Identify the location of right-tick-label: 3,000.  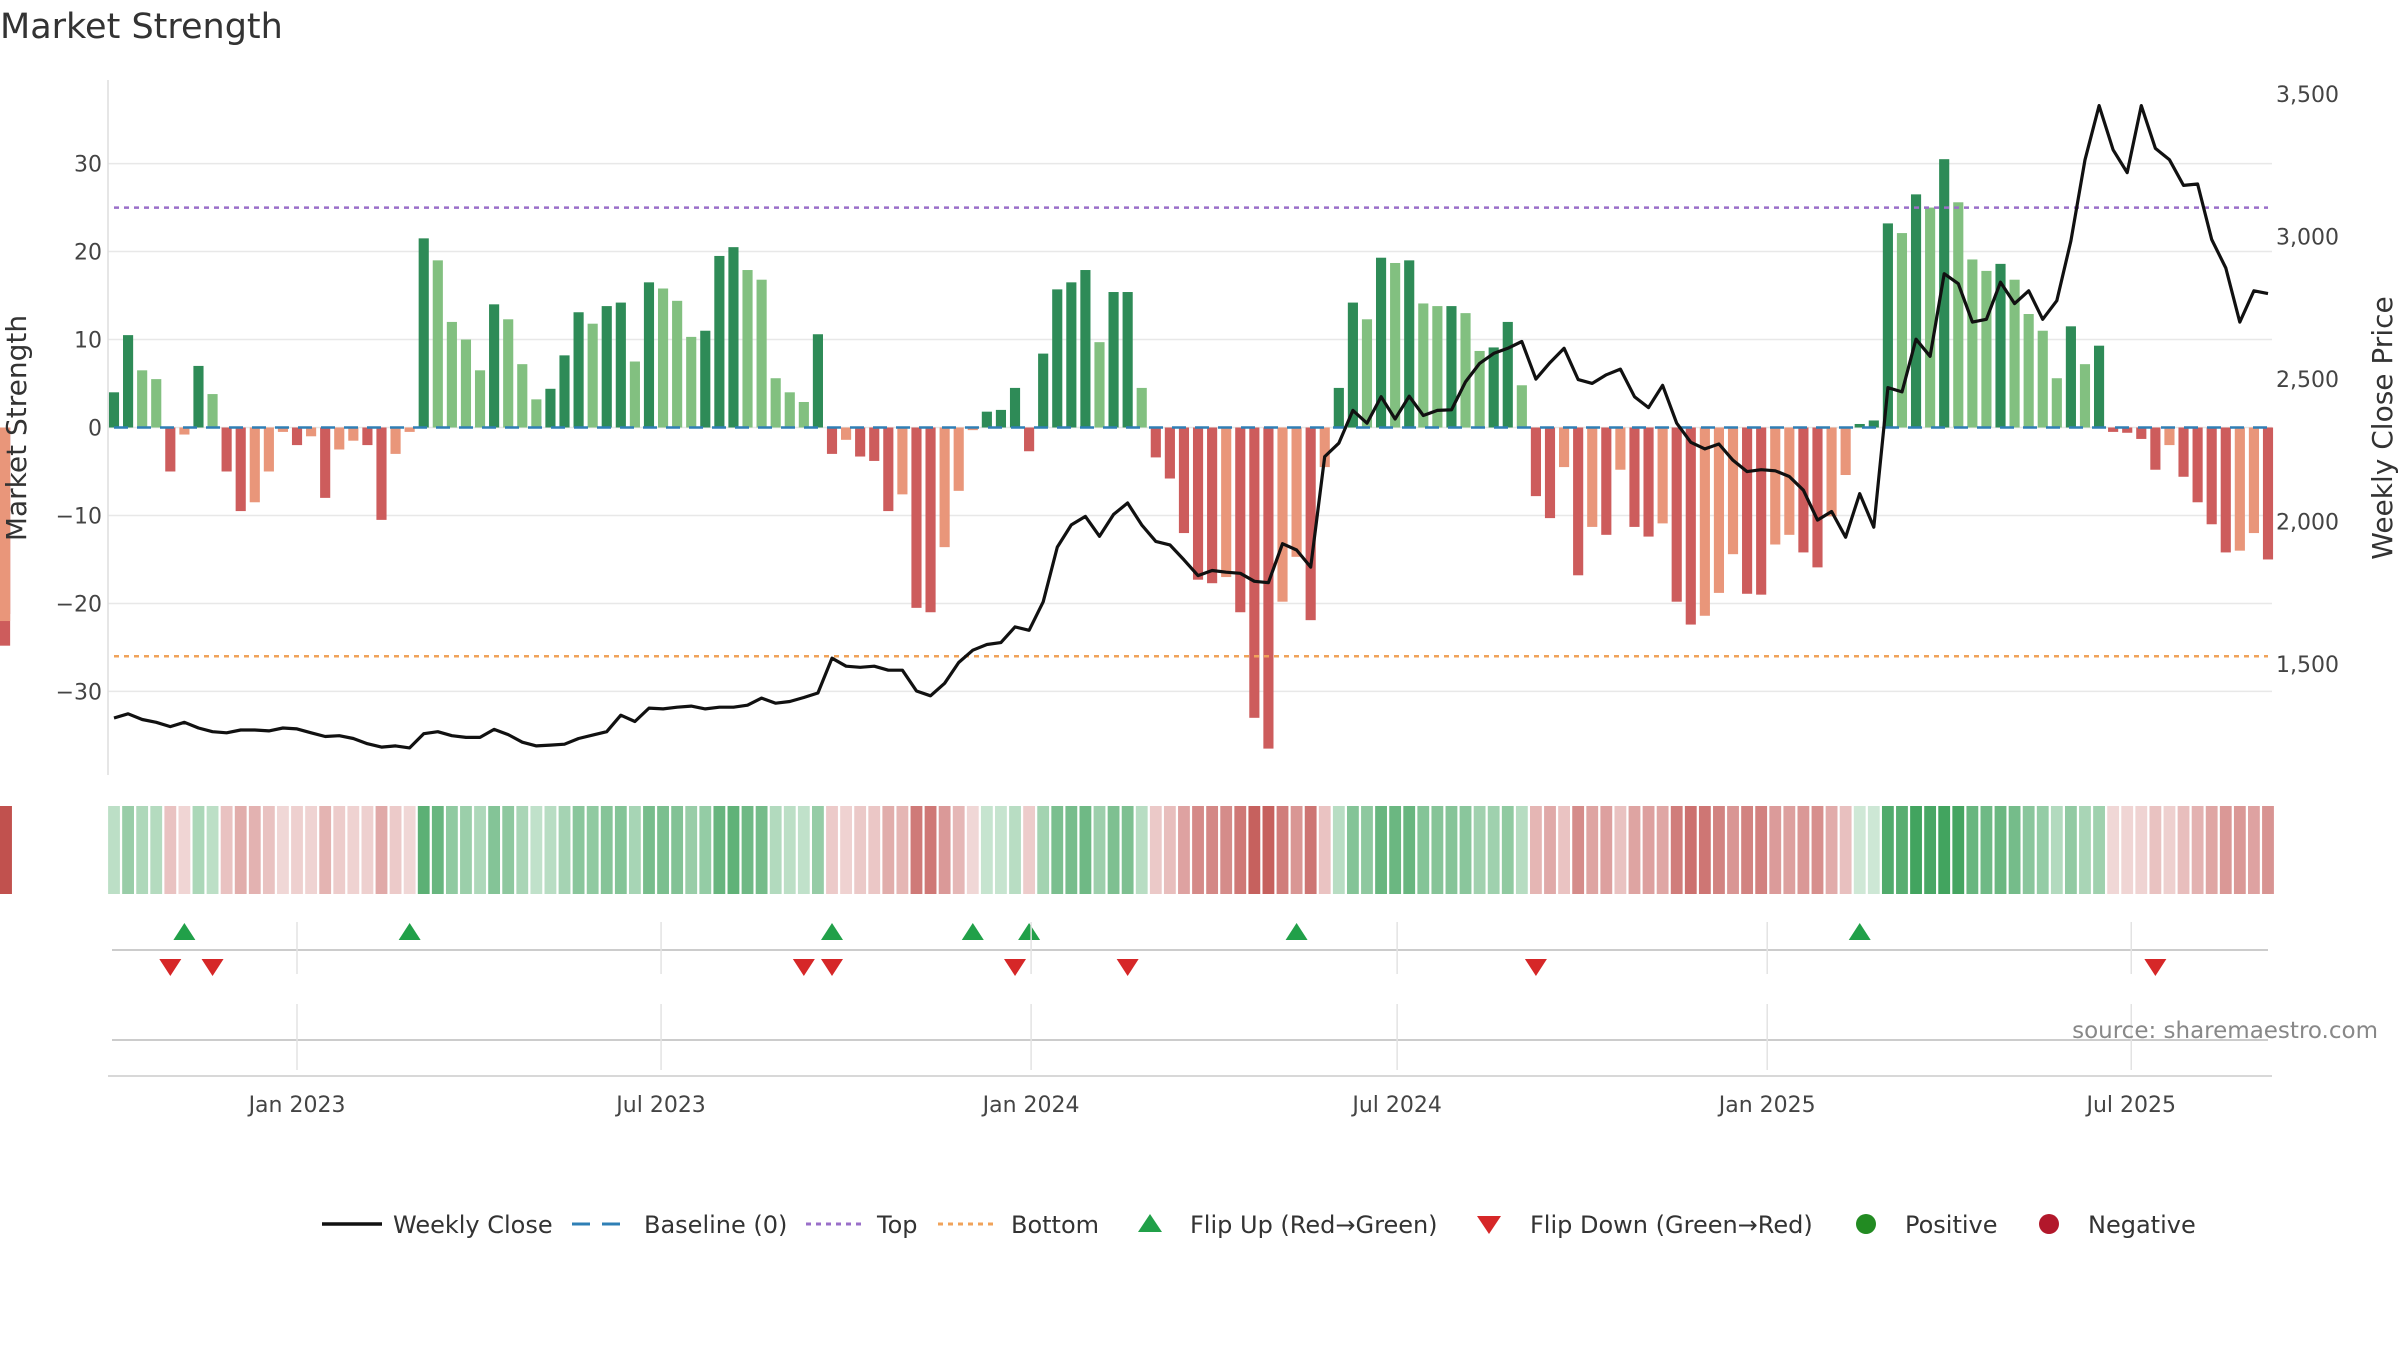
(2307, 238).